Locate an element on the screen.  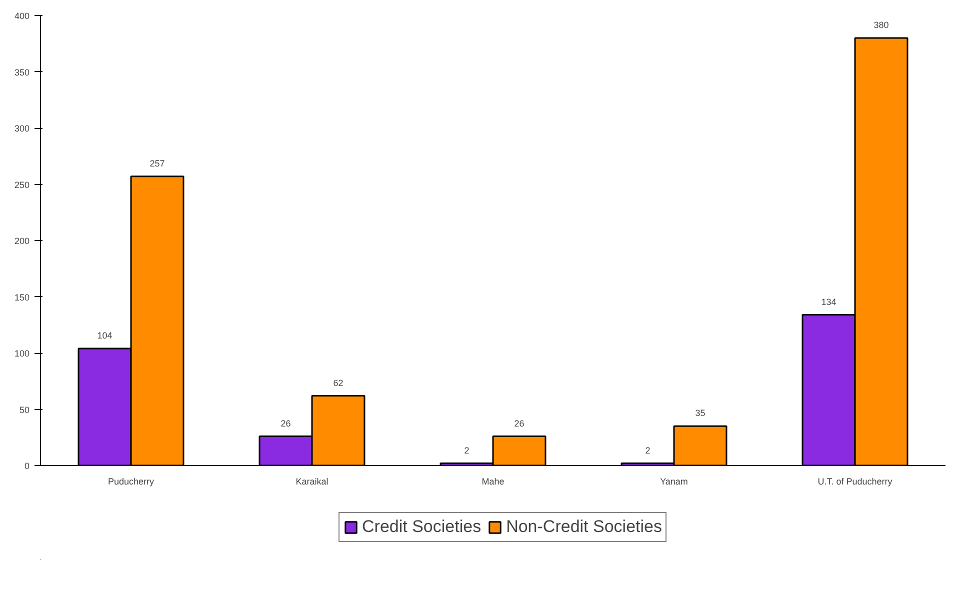
y-tick-label: 200 is located at coordinates (22, 241).